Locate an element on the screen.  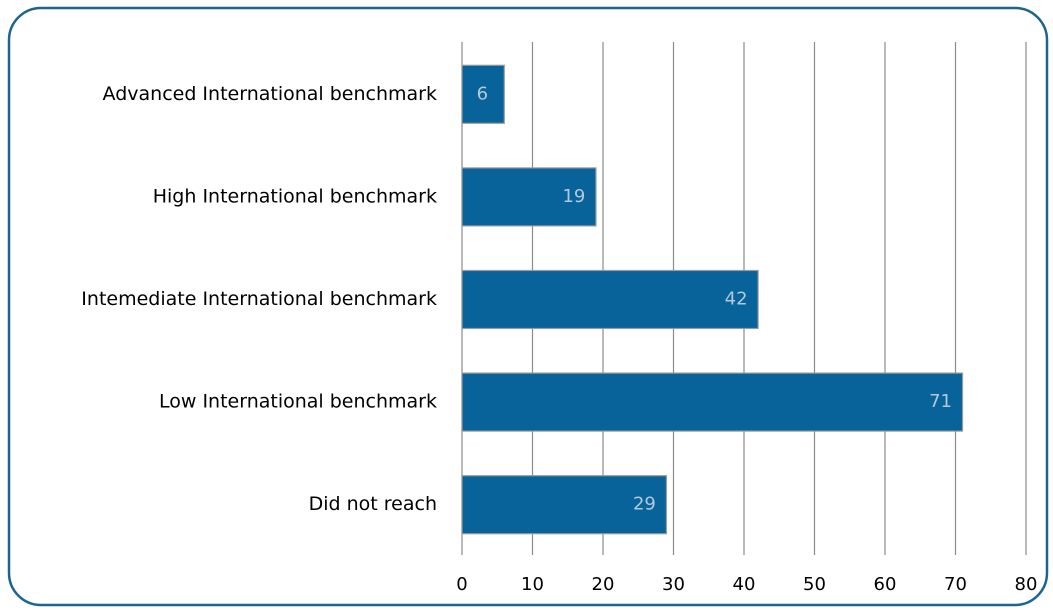
x-tick-label: 70 is located at coordinates (955, 584).